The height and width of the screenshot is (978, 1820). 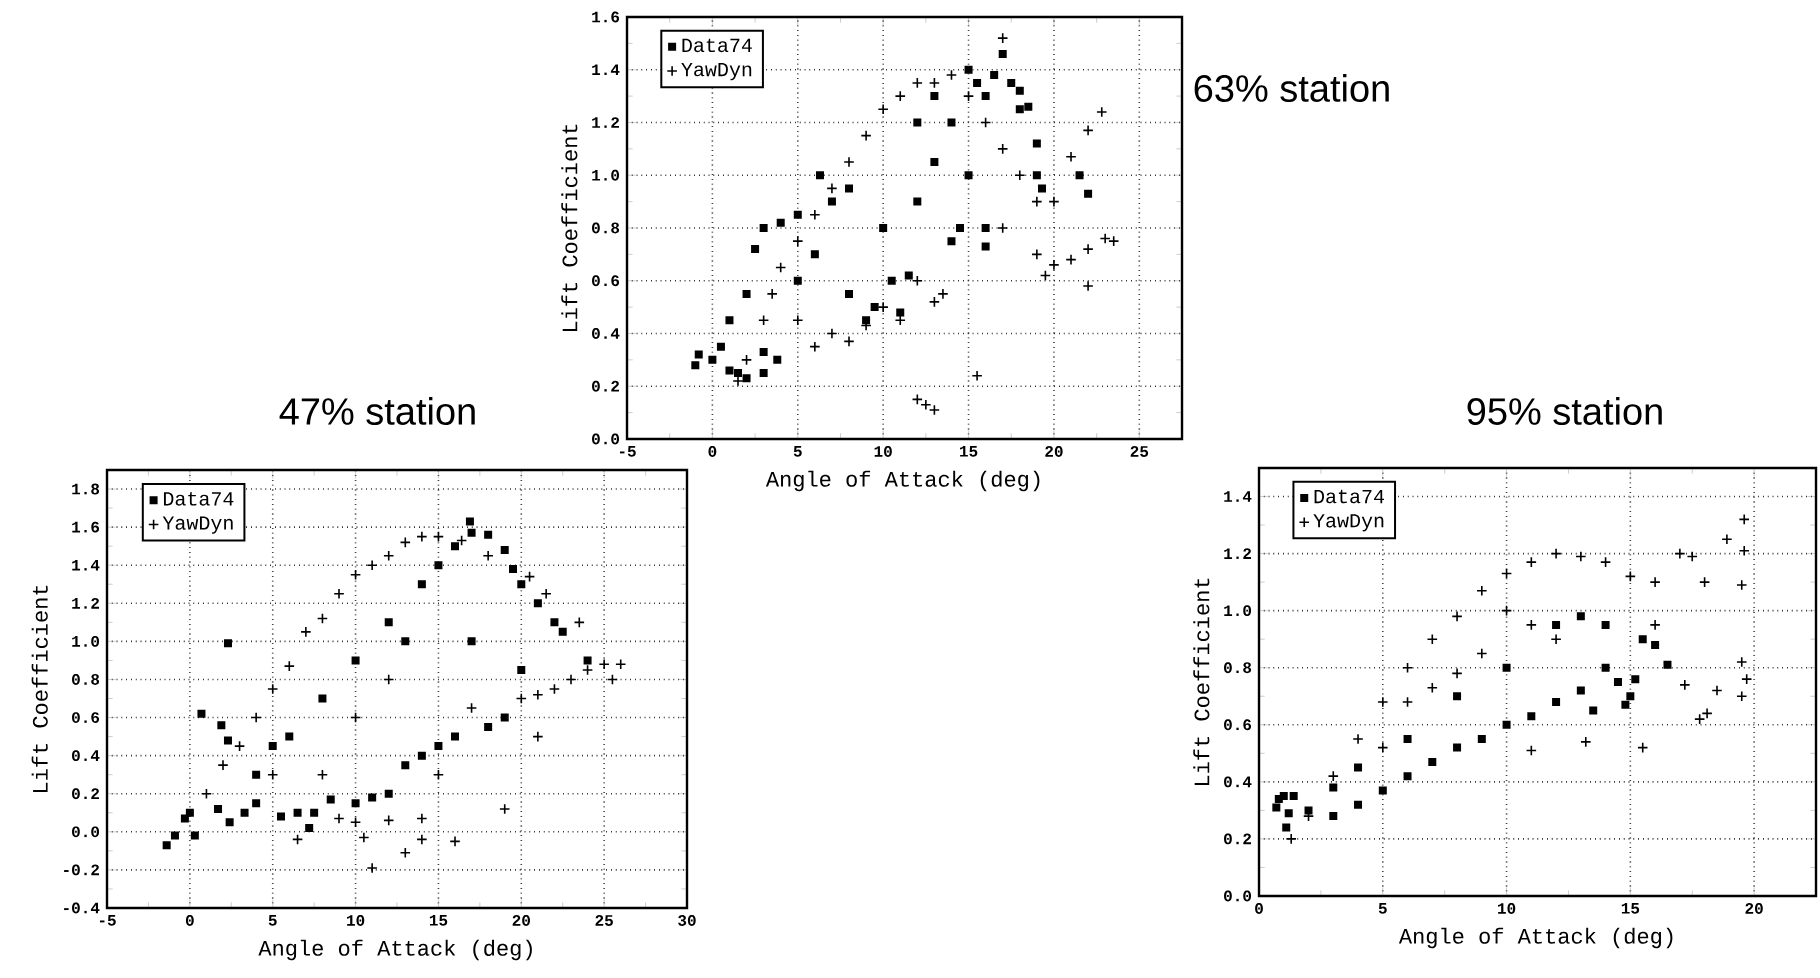 I want to click on x-tick-label: 15, so click(x=1630, y=908).